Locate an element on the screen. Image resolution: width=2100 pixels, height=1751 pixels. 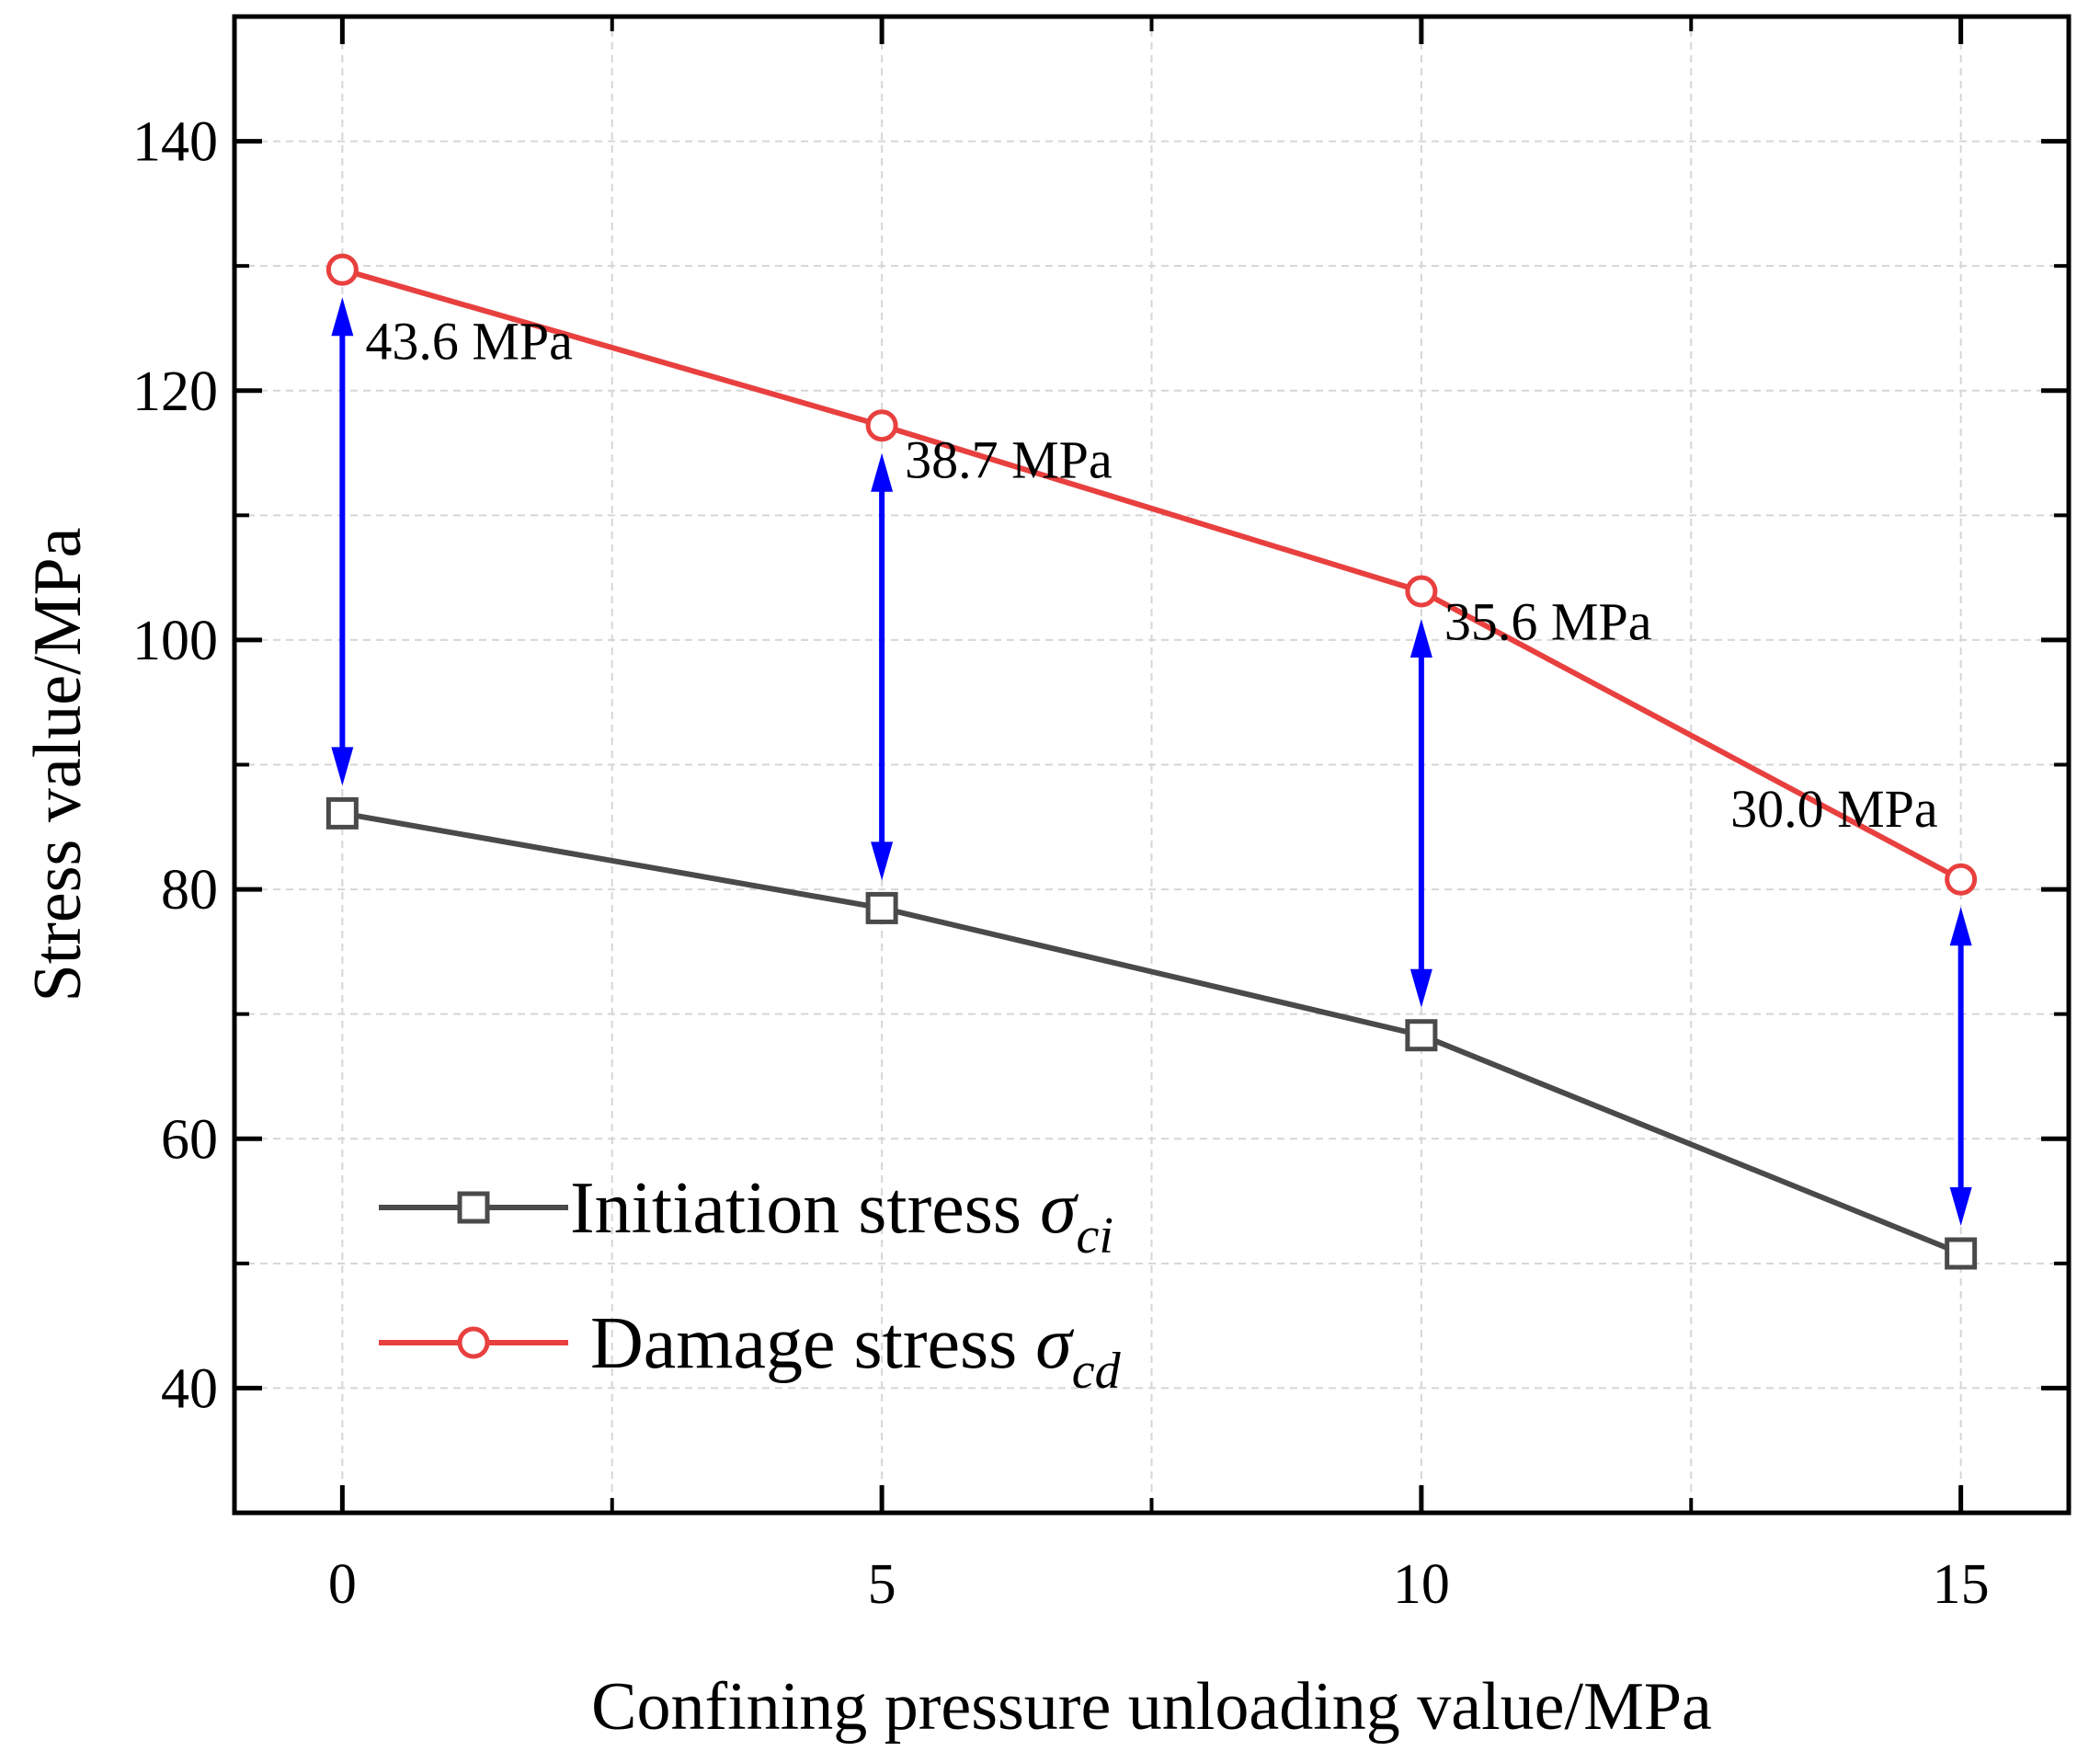
gap-annotation: 38.7 MPa is located at coordinates (992, 655).